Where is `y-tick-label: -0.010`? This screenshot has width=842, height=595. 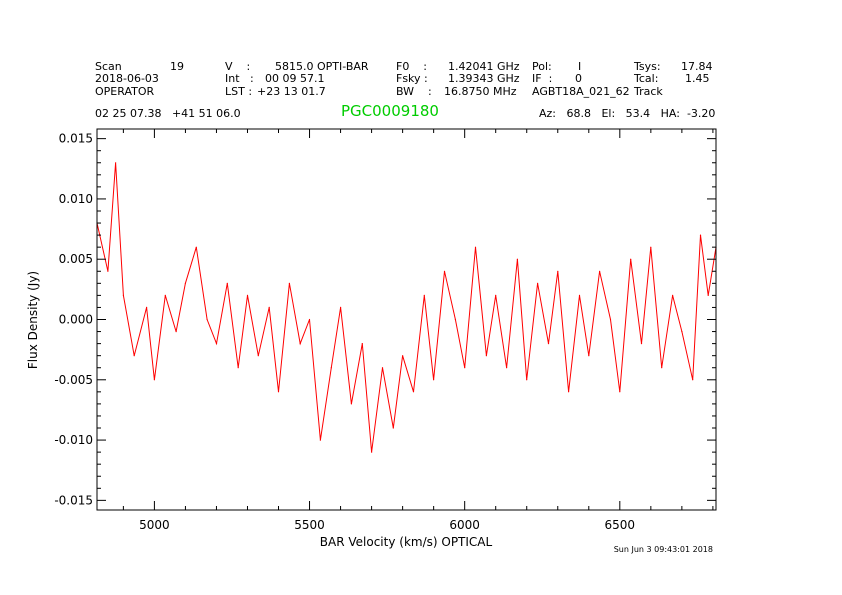
y-tick-label: -0.010 is located at coordinates (73, 440).